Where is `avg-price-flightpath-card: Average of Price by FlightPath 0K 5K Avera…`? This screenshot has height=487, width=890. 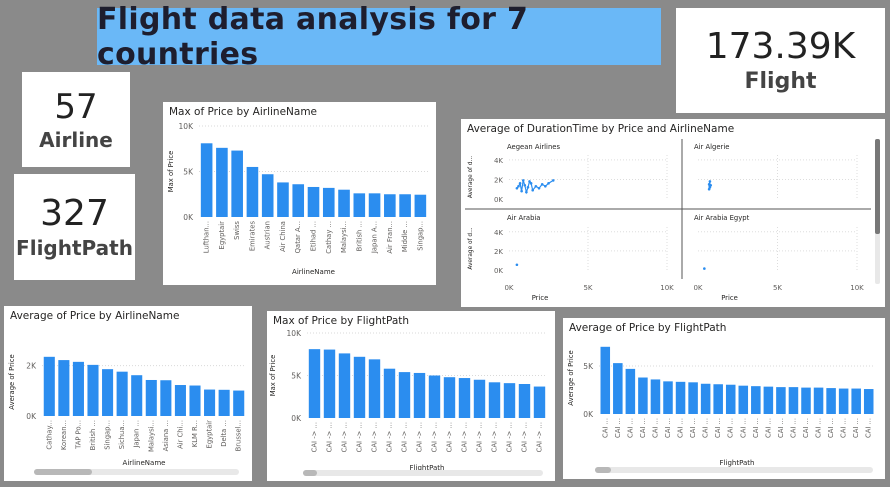 avg-price-flightpath-card: Average of Price by FlightPath 0K 5K Avera… is located at coordinates (724, 398).